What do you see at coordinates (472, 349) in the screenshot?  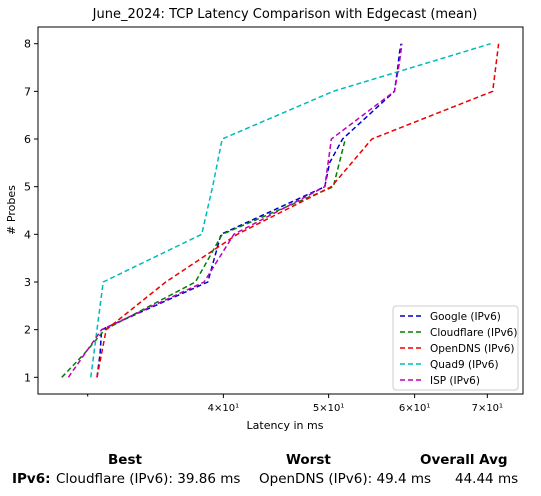 I see `legend-label: OpenDNS (IPv6)` at bounding box center [472, 349].